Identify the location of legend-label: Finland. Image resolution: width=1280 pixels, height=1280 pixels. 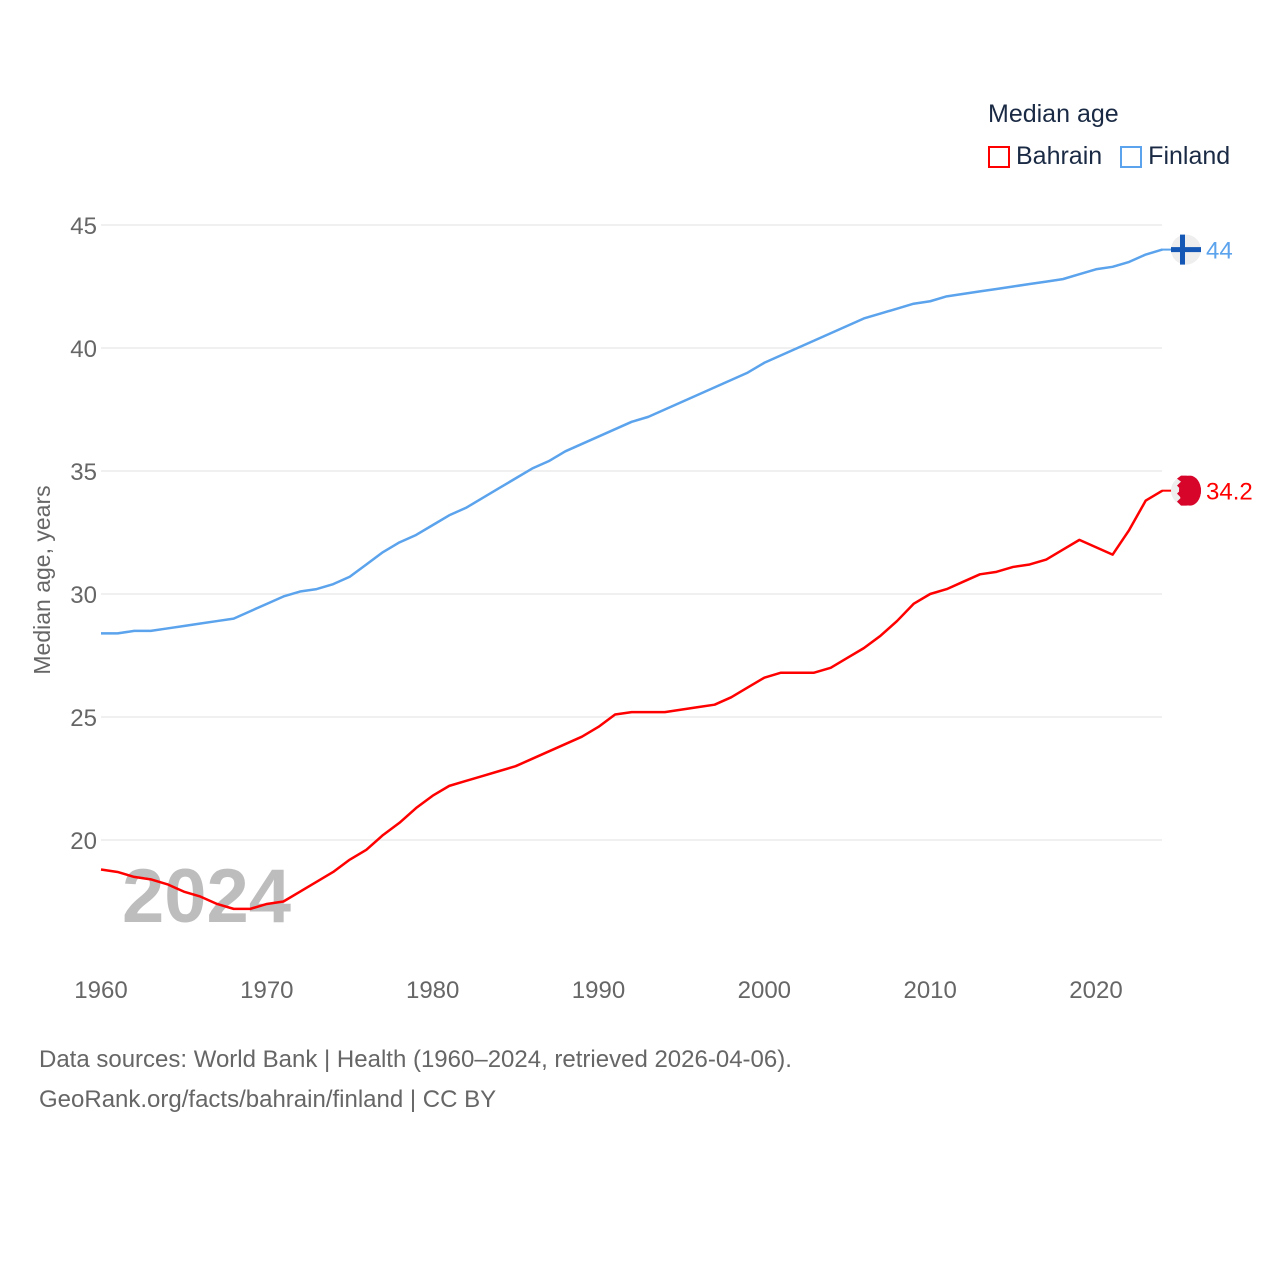
(1189, 156).